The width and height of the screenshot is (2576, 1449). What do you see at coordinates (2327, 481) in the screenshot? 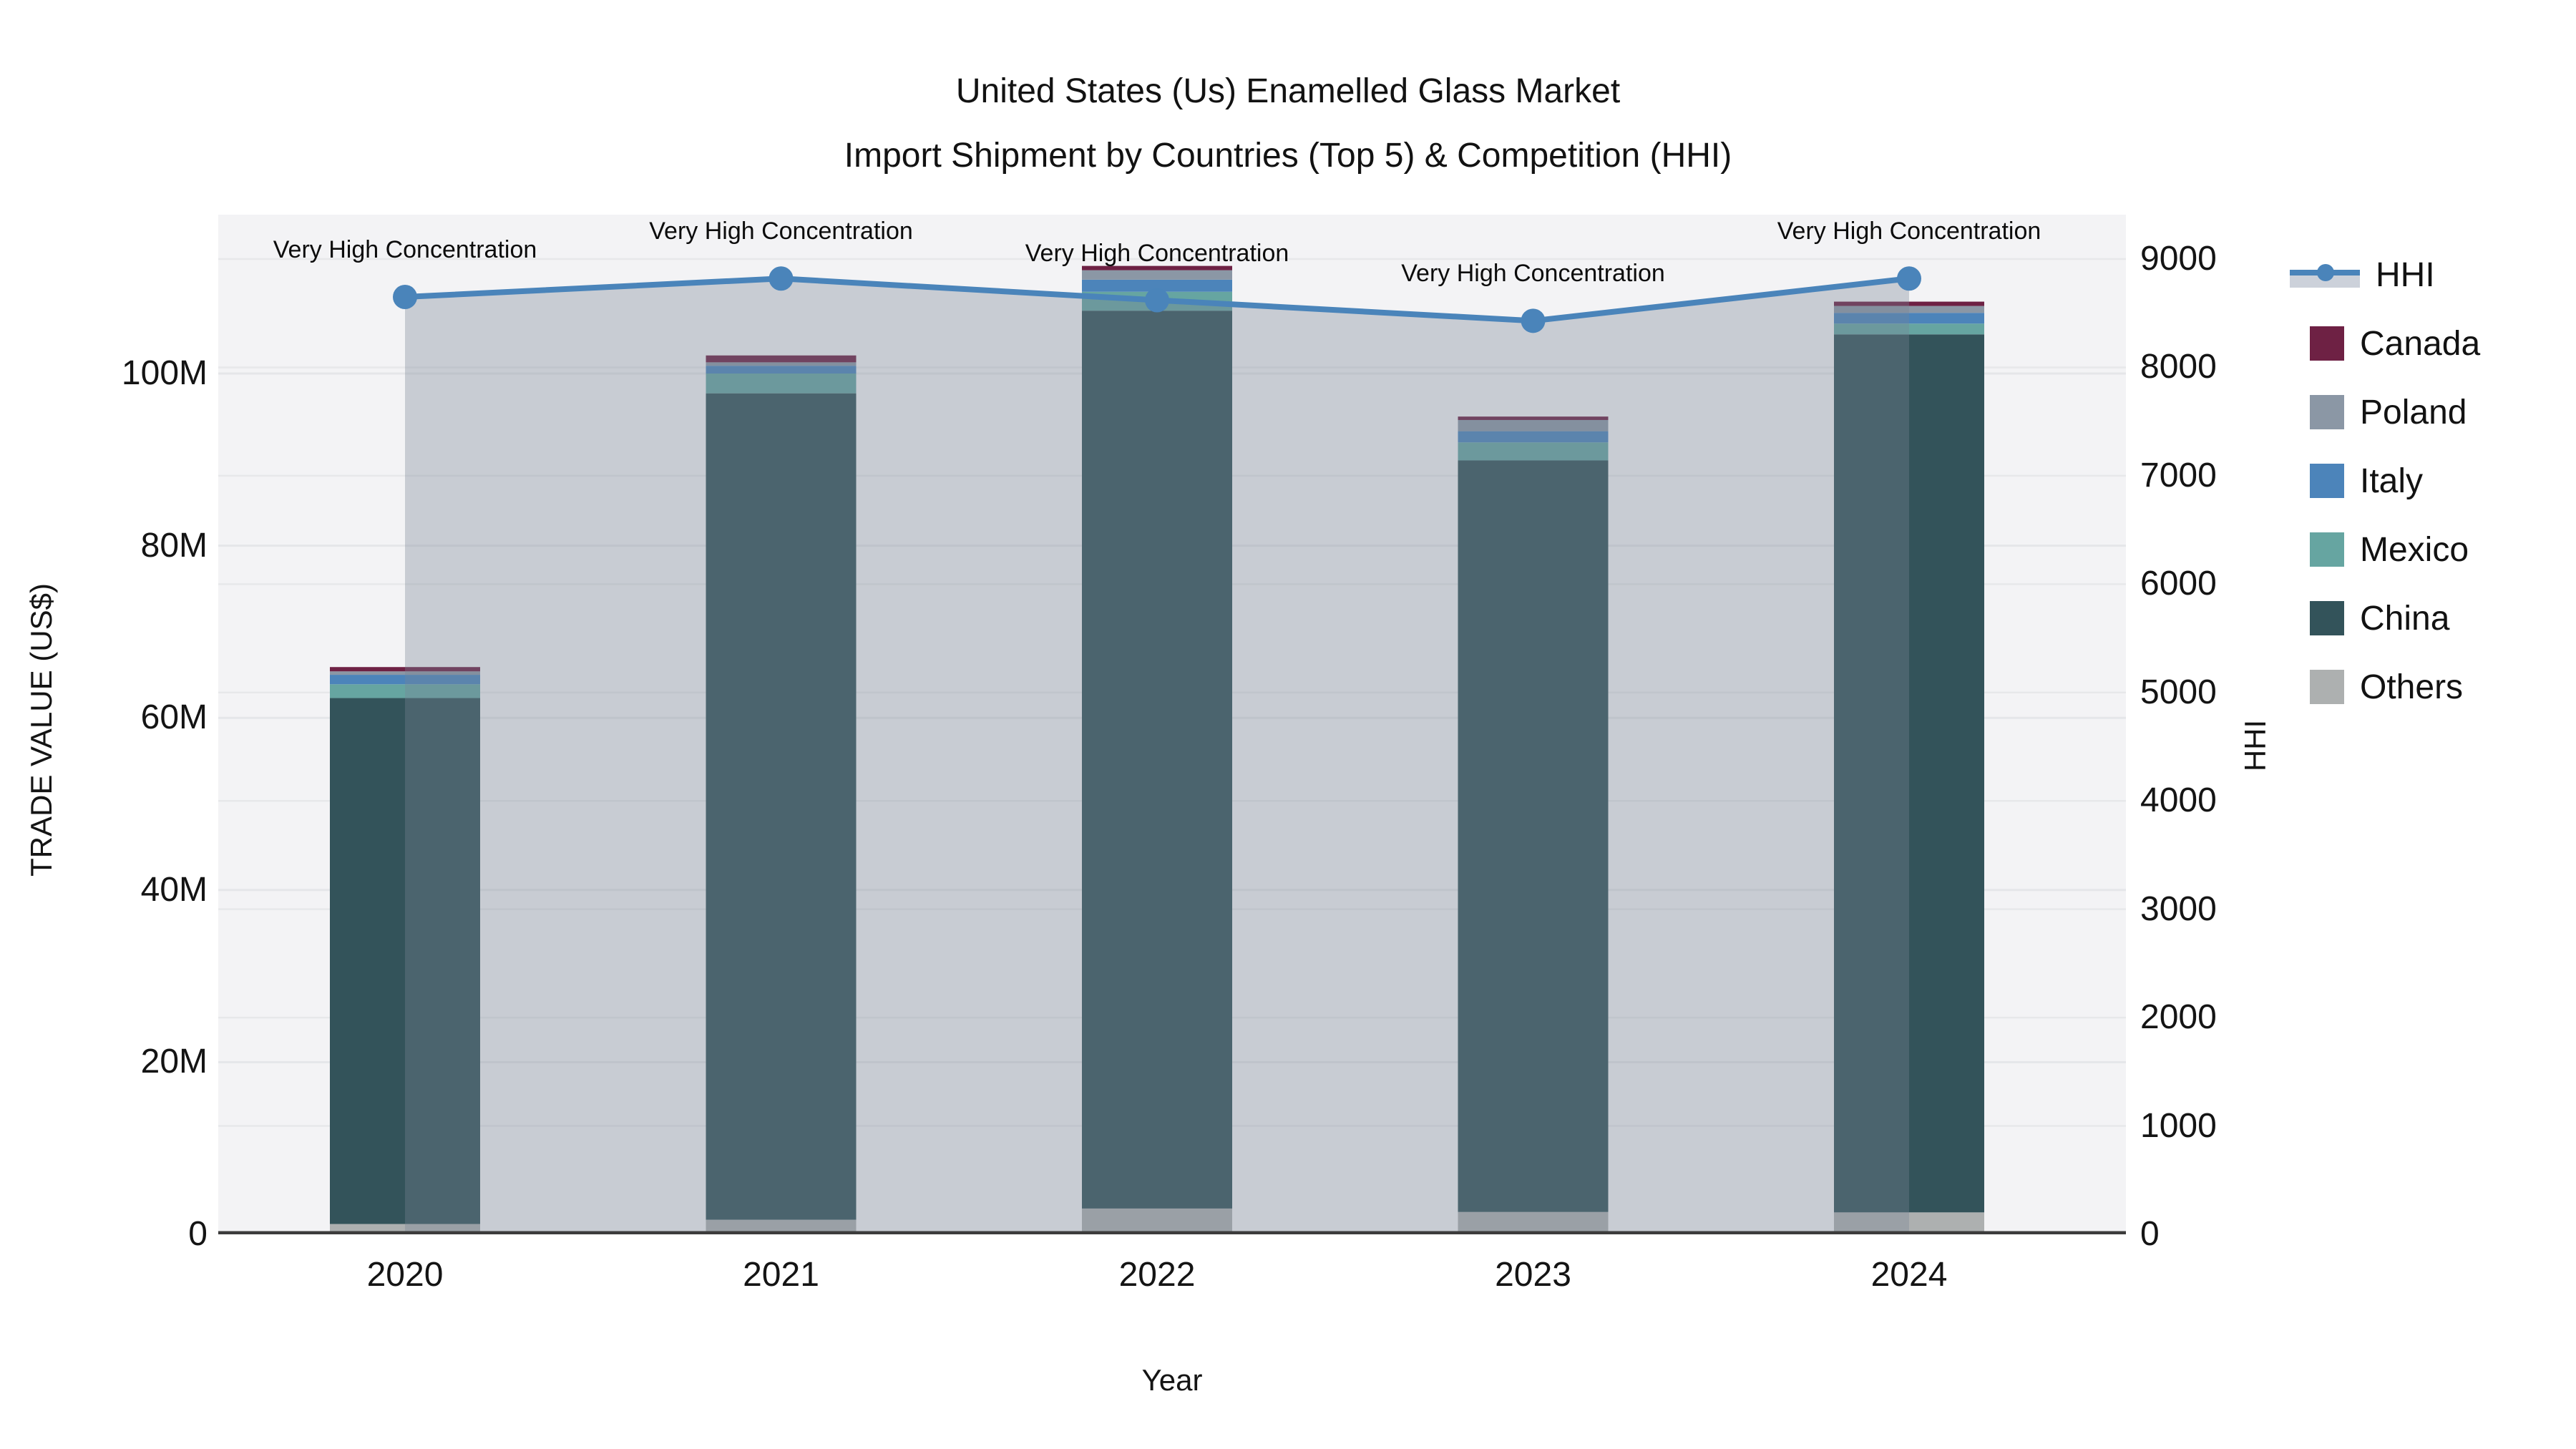
I see `italy-swatch-icon` at bounding box center [2327, 481].